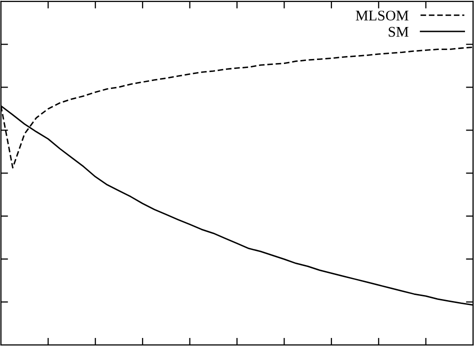 This screenshot has height=347, width=474. Describe the element at coordinates (382, 15) in the screenshot. I see `legend-label: MLSOM` at that location.